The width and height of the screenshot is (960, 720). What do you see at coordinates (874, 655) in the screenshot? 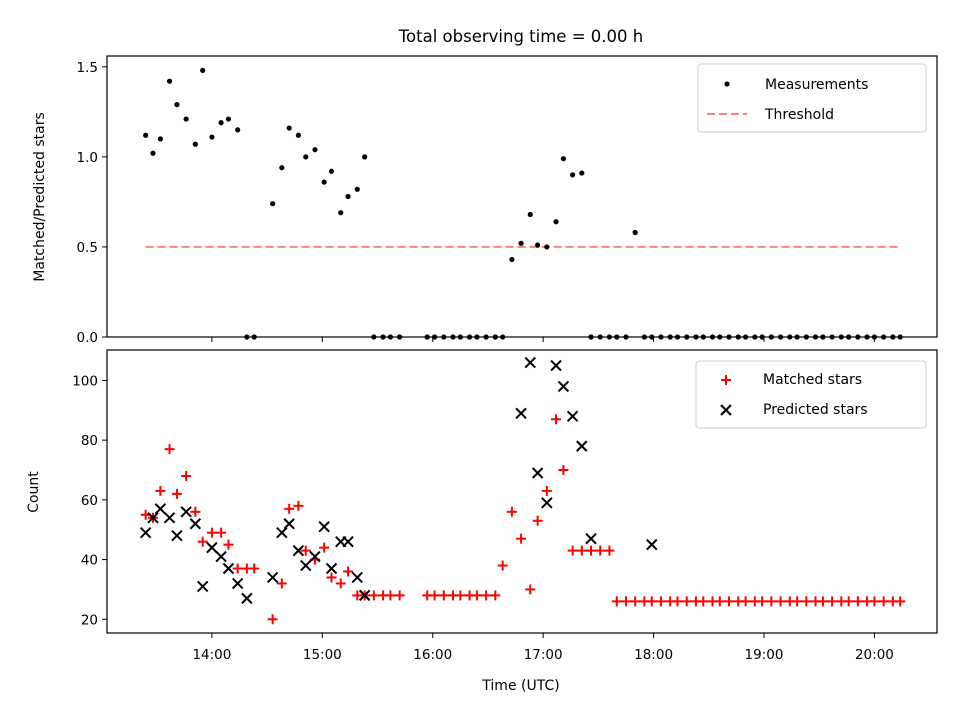
I see `x-tick-label: 20:00` at bounding box center [874, 655].